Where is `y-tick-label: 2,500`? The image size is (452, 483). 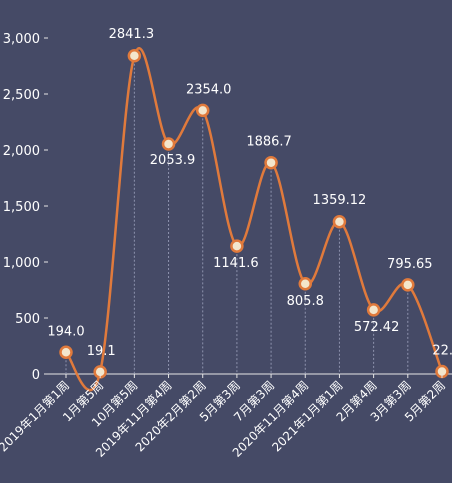 y-tick-label: 2,500 is located at coordinates (21, 95).